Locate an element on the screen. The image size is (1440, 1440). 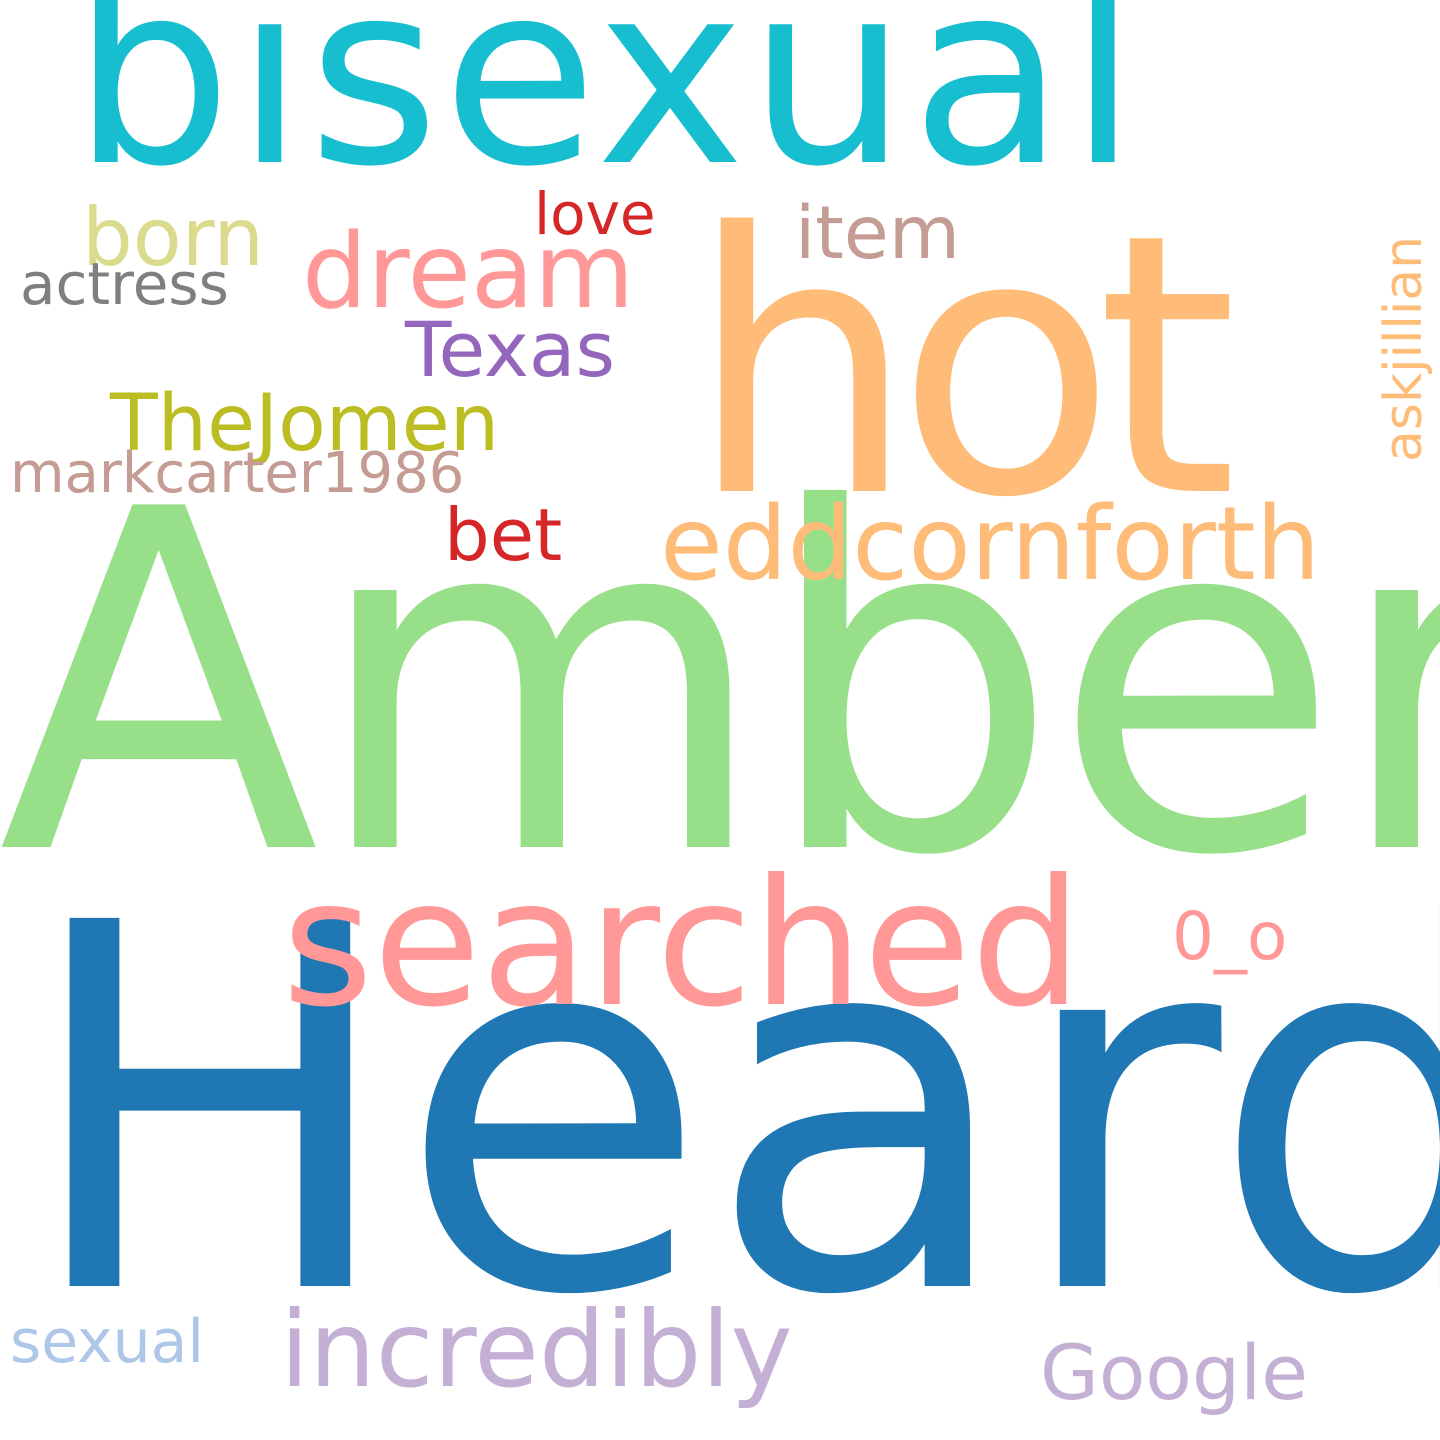
word-dream: dream is located at coordinates (468, 272).